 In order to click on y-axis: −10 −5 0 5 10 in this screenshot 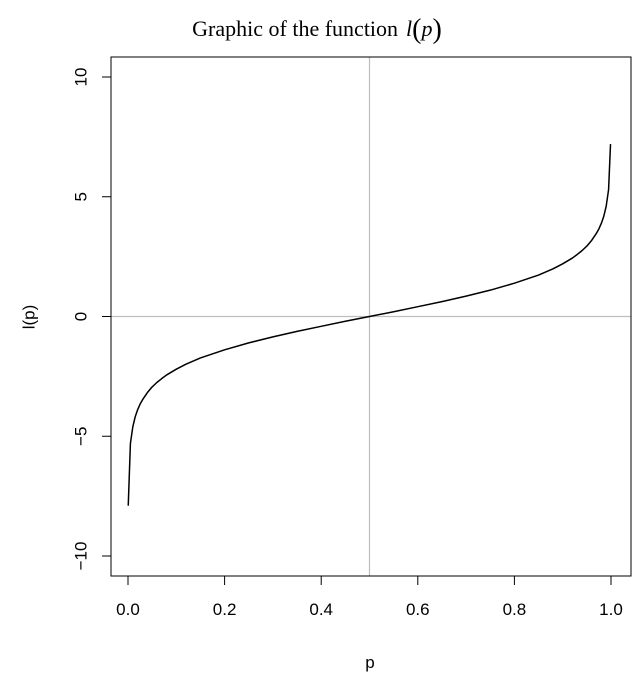, I will do `click(91, 319)`.